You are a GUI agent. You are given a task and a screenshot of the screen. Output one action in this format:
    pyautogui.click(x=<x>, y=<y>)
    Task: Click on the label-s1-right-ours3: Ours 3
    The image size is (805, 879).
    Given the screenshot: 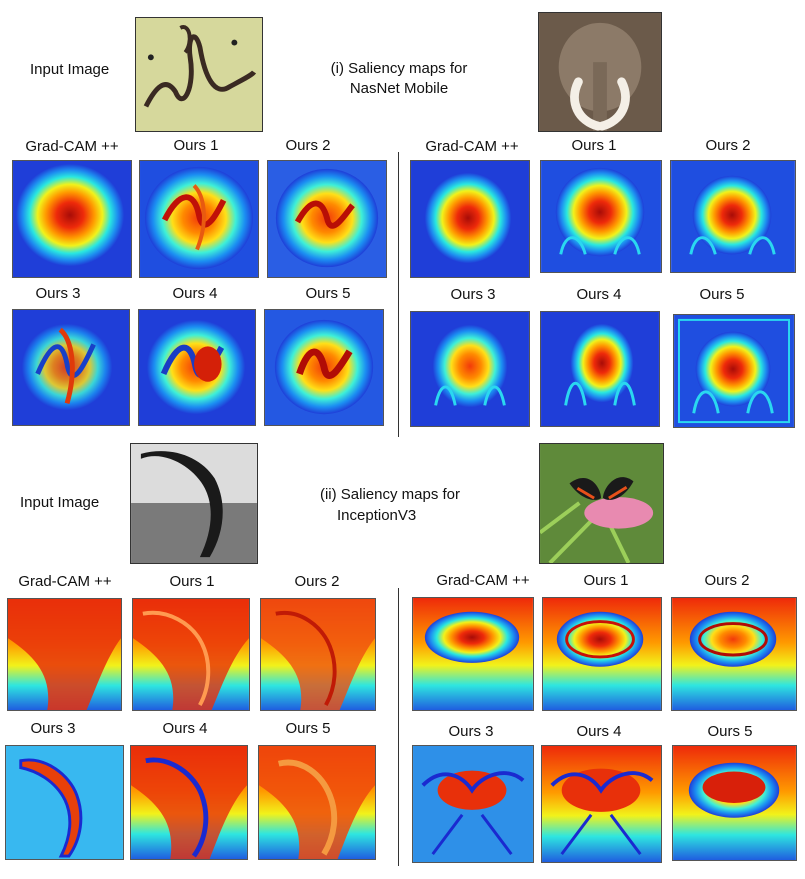 What is the action you would take?
    pyautogui.click(x=473, y=294)
    